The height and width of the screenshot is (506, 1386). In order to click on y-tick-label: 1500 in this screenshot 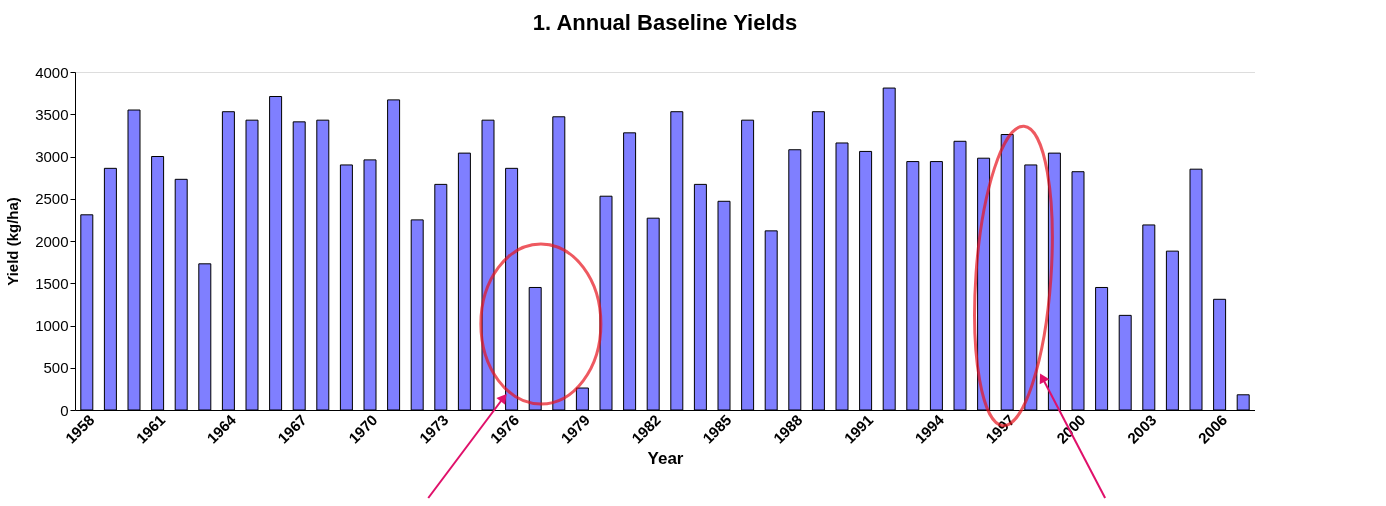, I will do `click(52, 283)`.